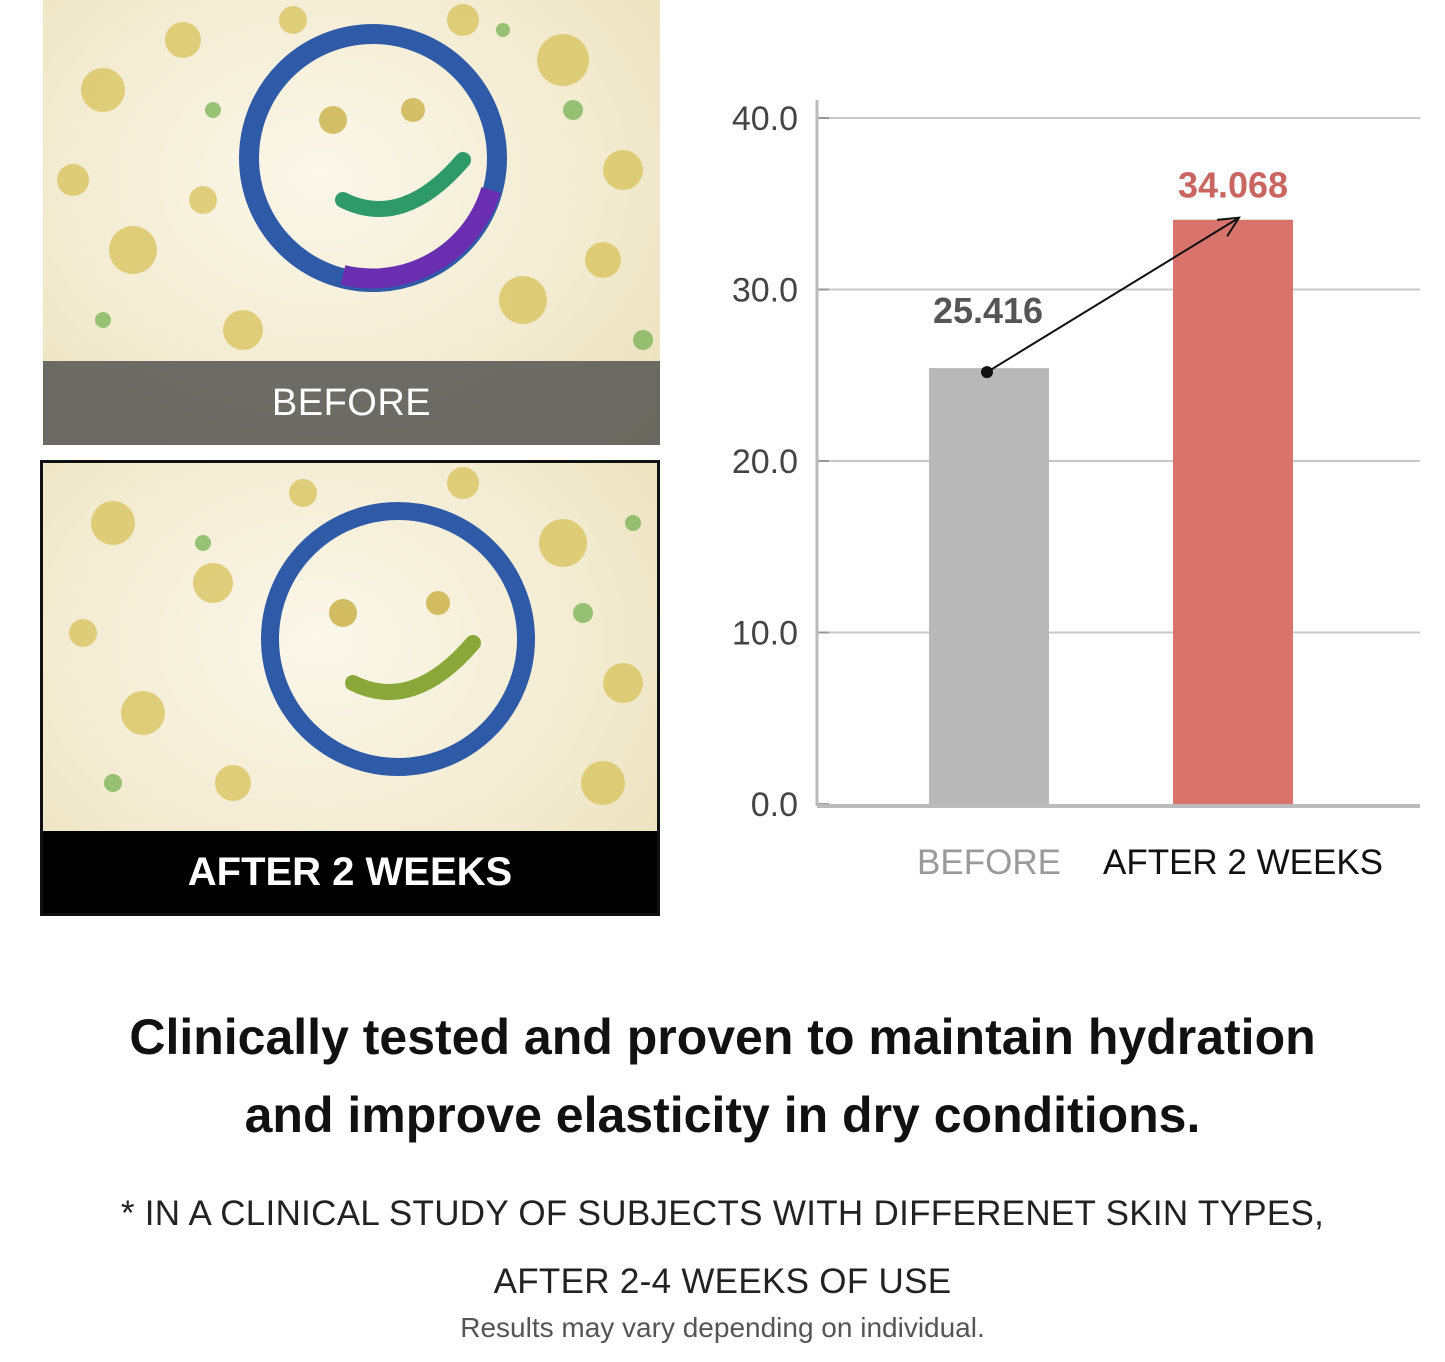 The height and width of the screenshot is (1362, 1445). I want to click on footnote-line-2: AFTER 2-4 WEEKS OF USE, so click(722, 1281).